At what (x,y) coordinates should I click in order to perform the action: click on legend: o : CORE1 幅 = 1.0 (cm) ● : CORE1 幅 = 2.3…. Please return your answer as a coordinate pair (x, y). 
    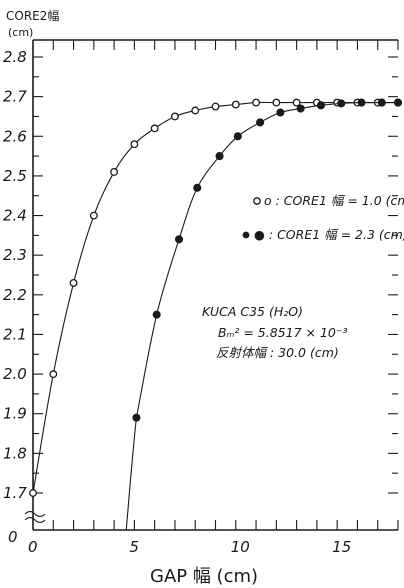
    Looking at the image, I should click on (323, 217).